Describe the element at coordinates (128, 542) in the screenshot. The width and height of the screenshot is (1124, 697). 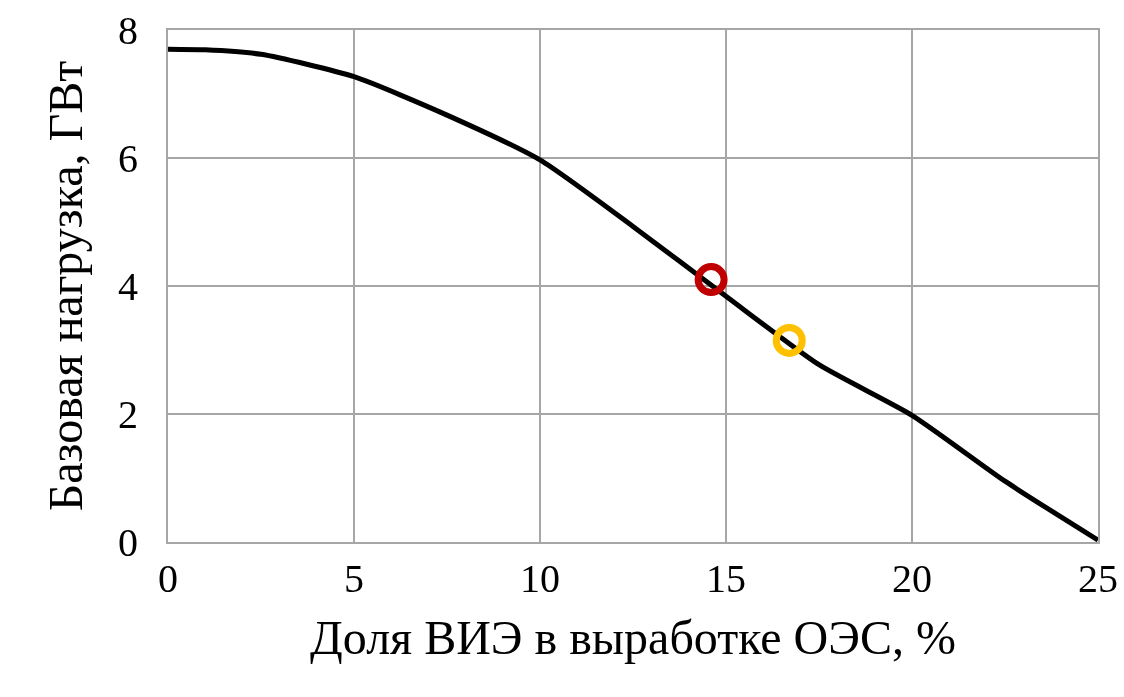
I see `y-tick-label: 0` at that location.